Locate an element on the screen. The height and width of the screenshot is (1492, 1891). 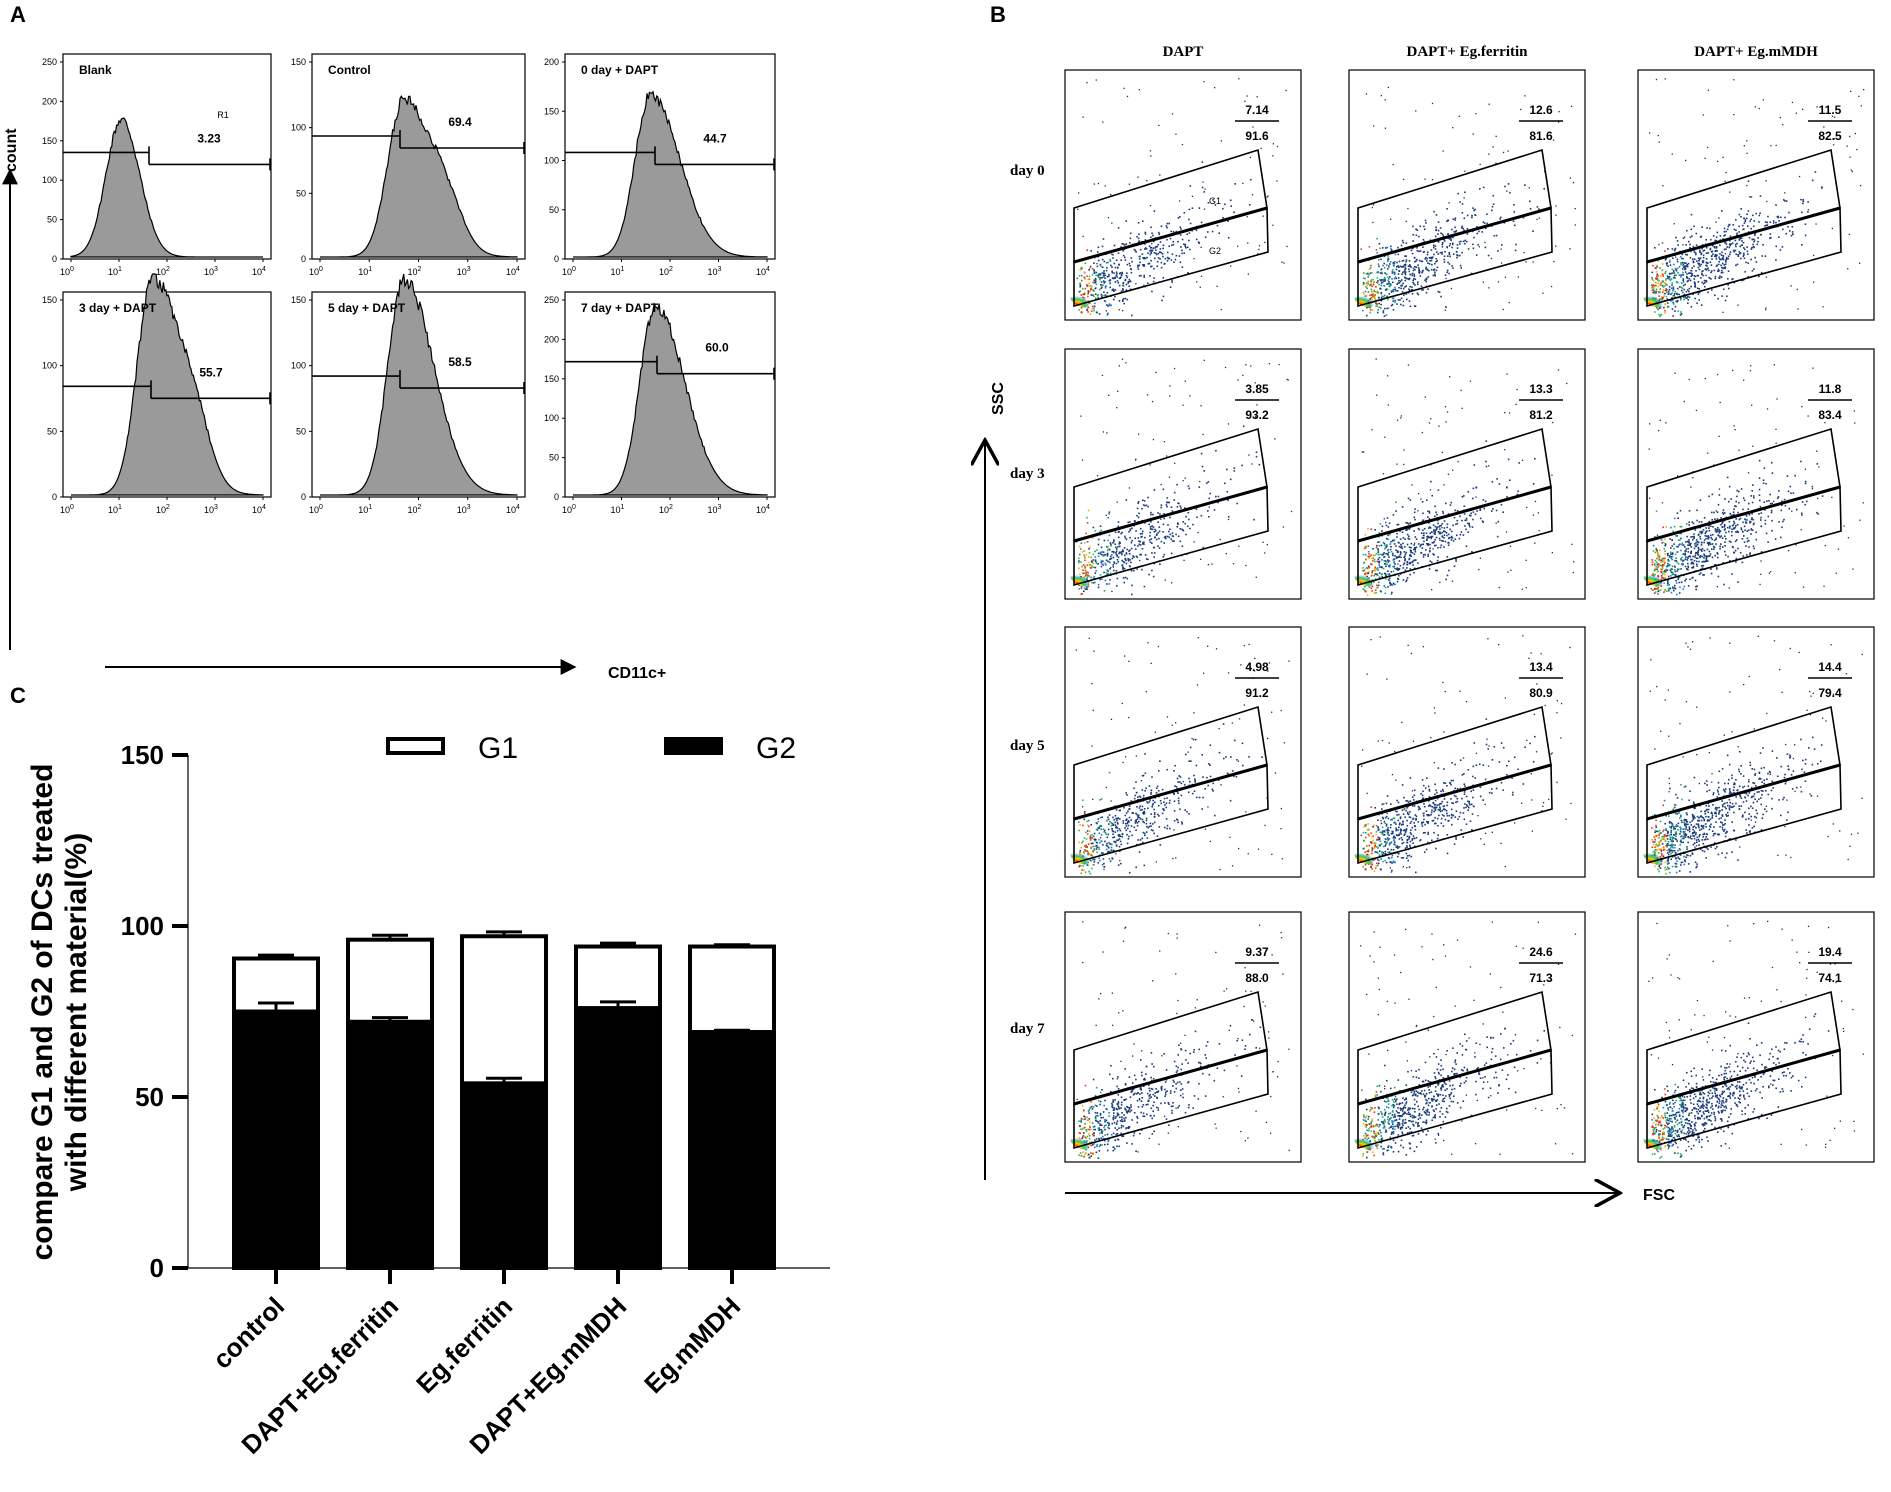
y-tick-label: 50 is located at coordinates (554, 458).